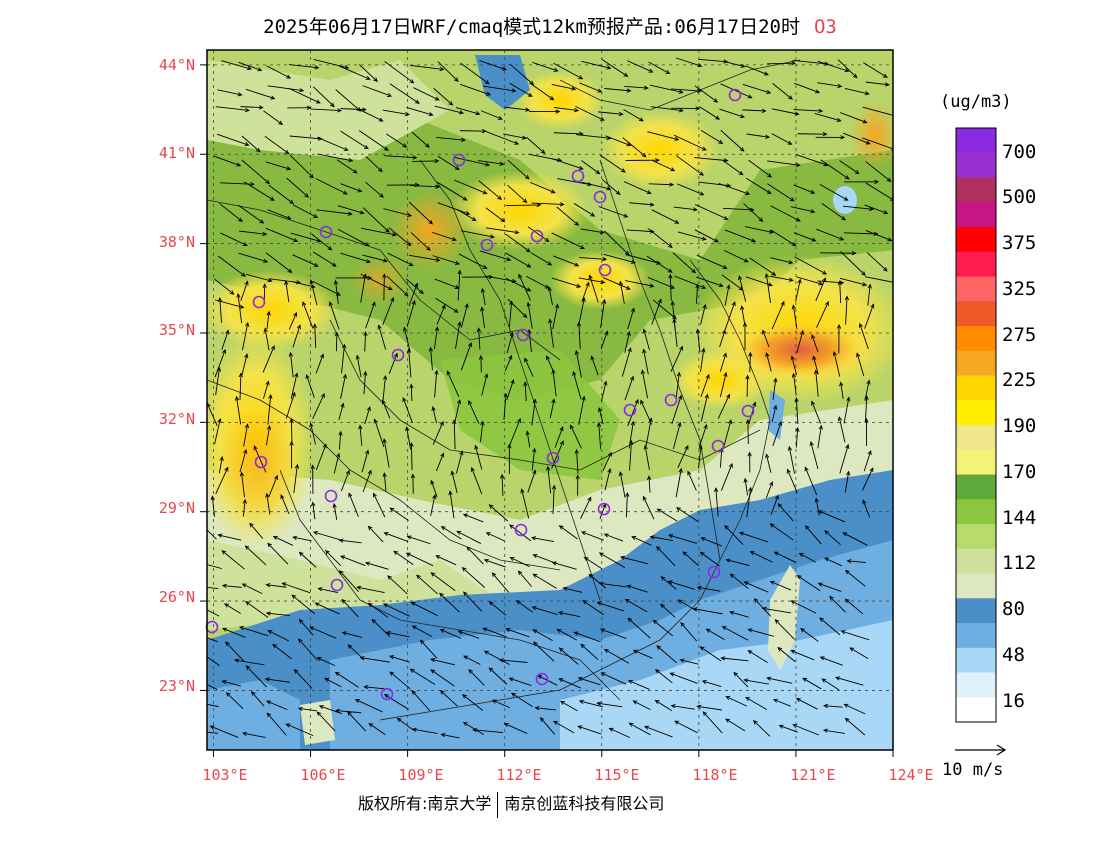 This screenshot has height=850, width=1100. I want to click on colorbar-label-500: 500, so click(1019, 197).